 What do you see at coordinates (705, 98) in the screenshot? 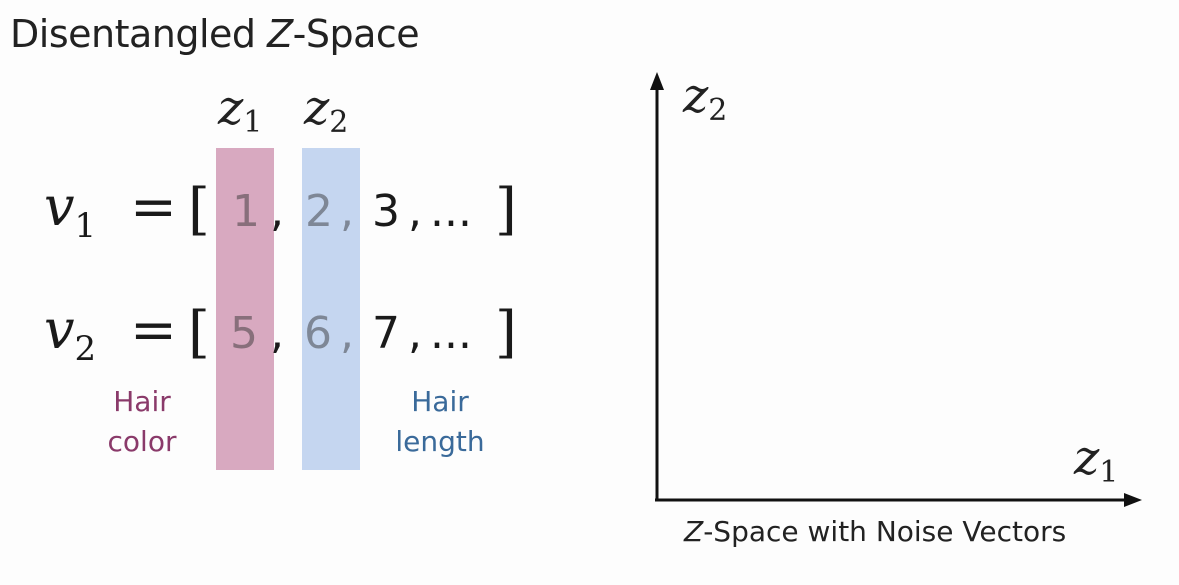
I see `y-axis-label: z2` at bounding box center [705, 98].